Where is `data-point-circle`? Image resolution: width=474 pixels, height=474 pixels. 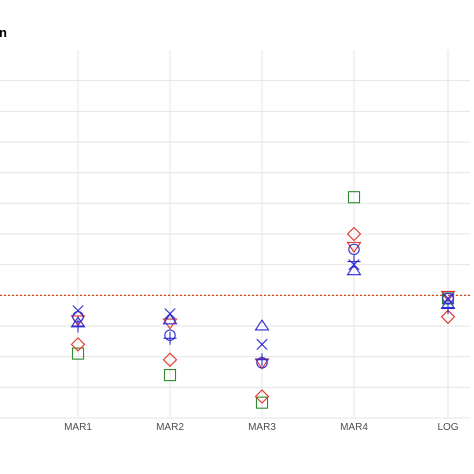 data-point-circle is located at coordinates (354, 249).